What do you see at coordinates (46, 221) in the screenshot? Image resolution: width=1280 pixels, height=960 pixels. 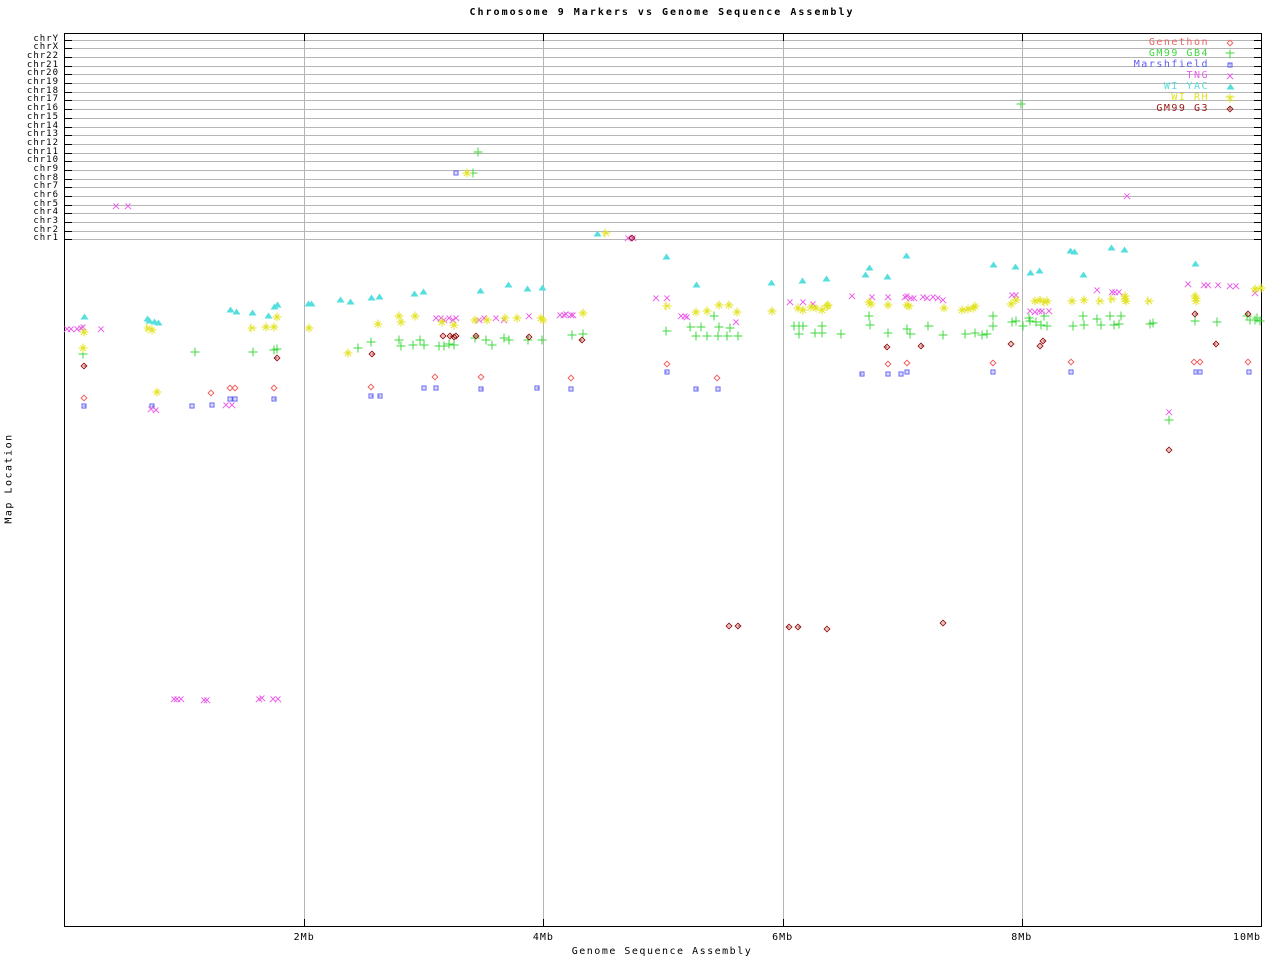 I see `y-tick-label: chr3` at bounding box center [46, 221].